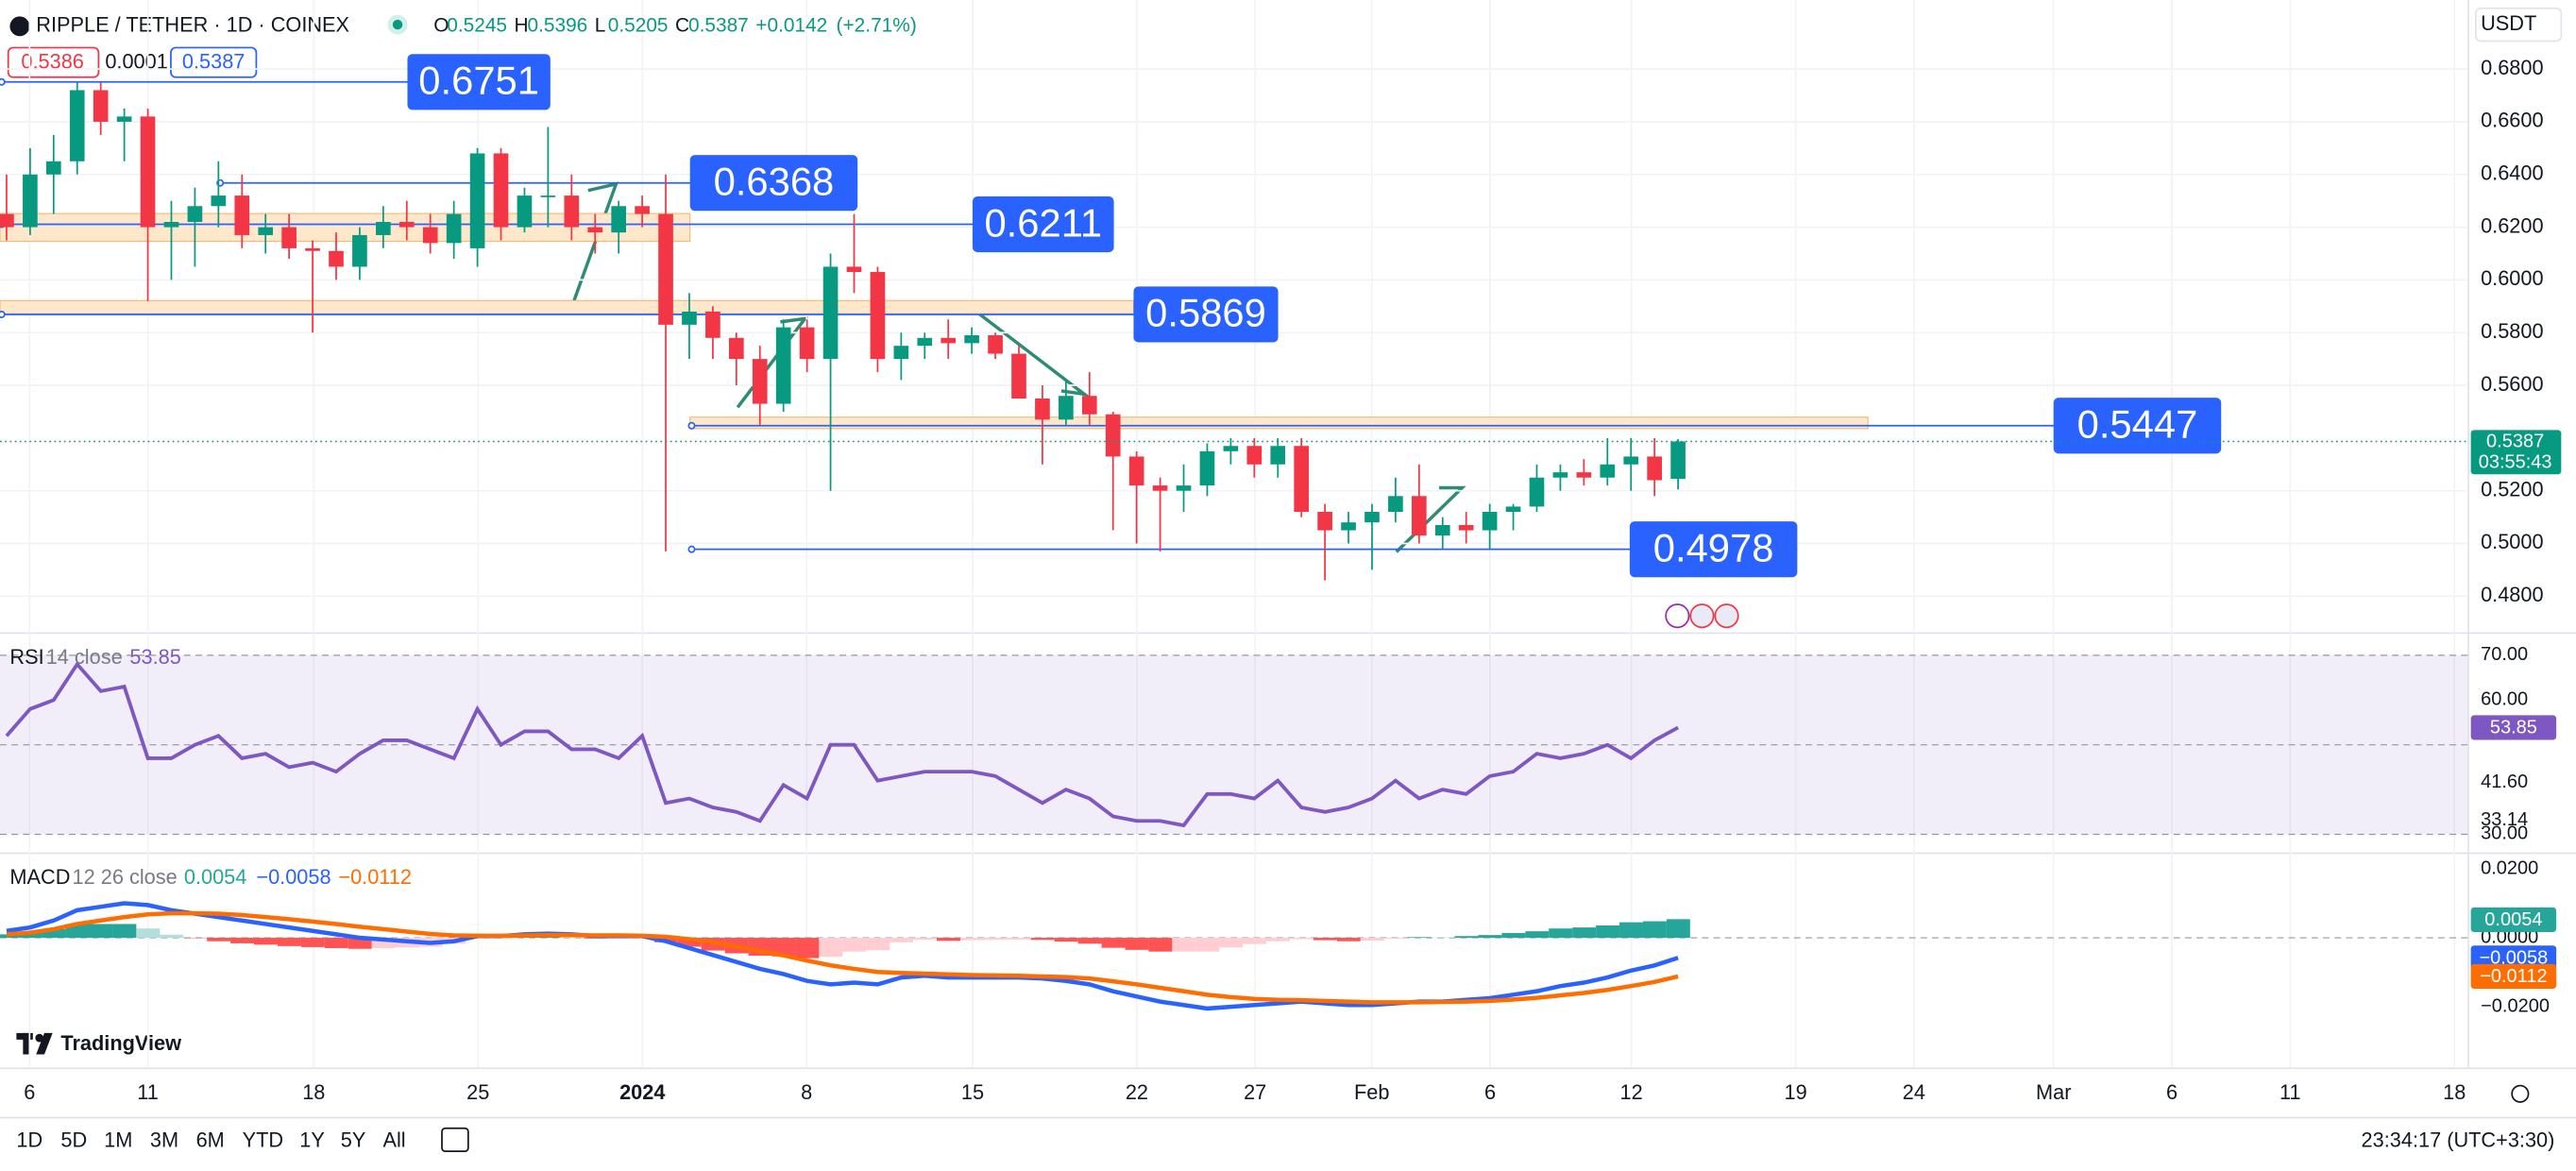 The image size is (2576, 1171). I want to click on calendar-icon, so click(455, 1139).